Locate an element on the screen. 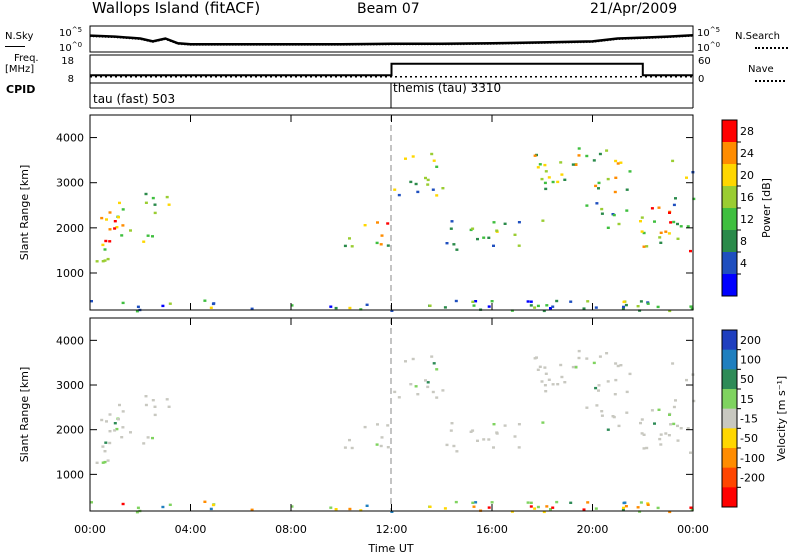 The height and width of the screenshot is (554, 800). beam-label: Beam 07 is located at coordinates (388, 9).